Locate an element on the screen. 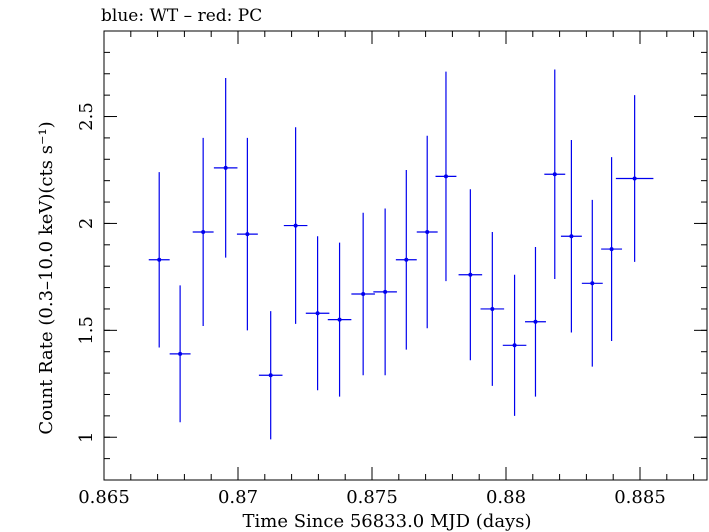 Image resolution: width=709 pixels, height=532 pixels. y-tick-label: 2.5 is located at coordinates (86, 116).